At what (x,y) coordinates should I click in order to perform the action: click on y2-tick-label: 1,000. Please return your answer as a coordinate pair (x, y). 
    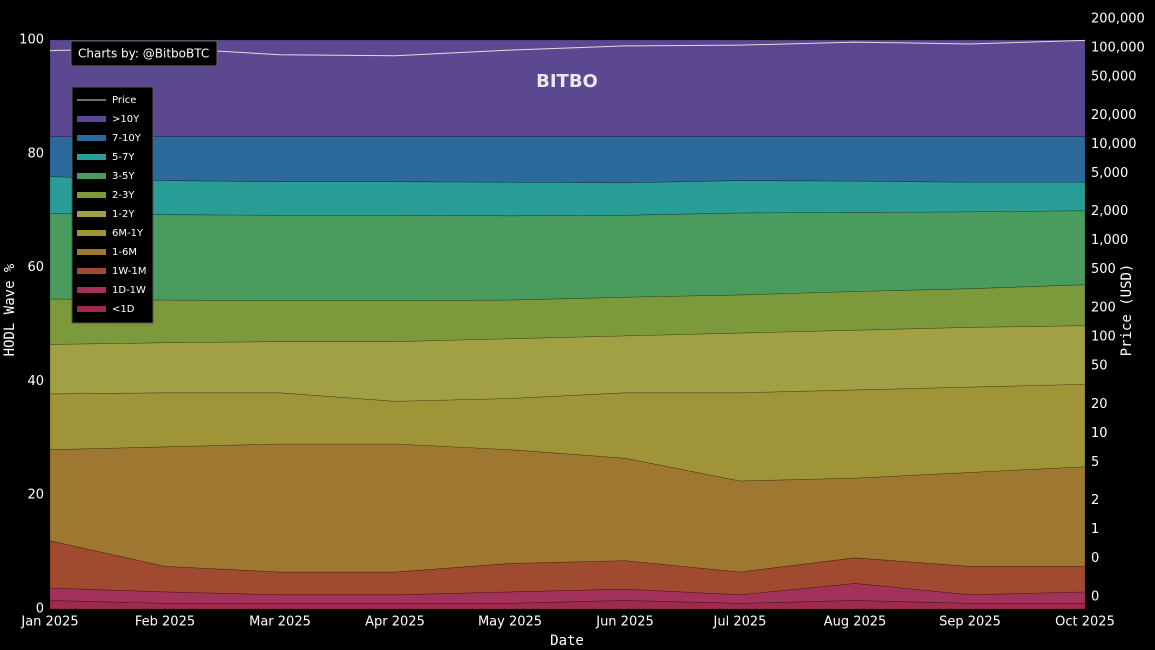
    Looking at the image, I should click on (1109, 240).